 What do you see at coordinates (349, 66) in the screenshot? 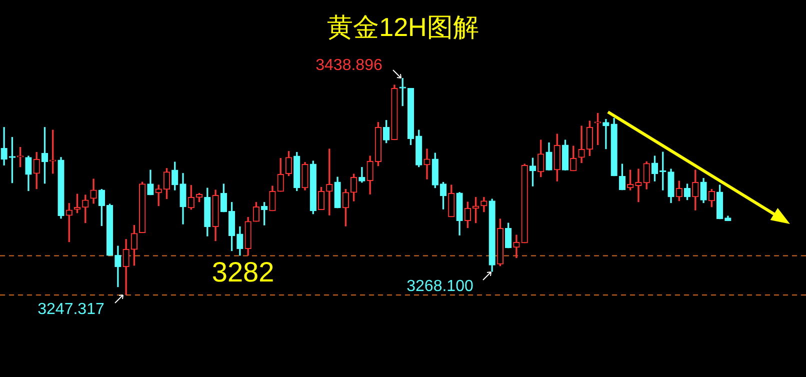
I see `text: 3438.896` at bounding box center [349, 66].